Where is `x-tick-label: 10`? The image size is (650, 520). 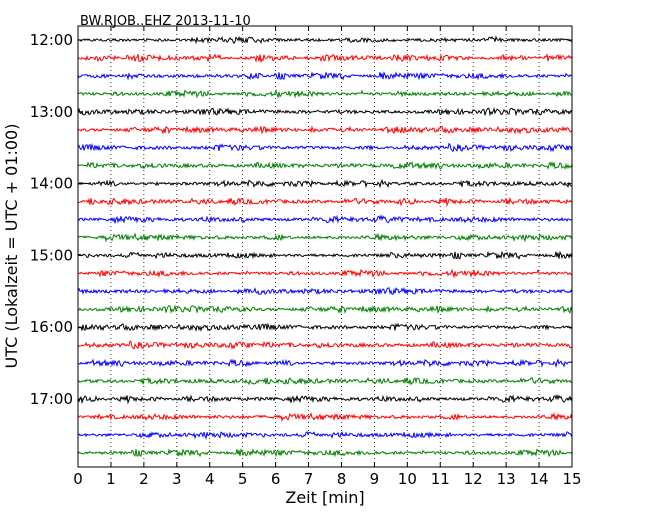 x-tick-label: 10 is located at coordinates (407, 479).